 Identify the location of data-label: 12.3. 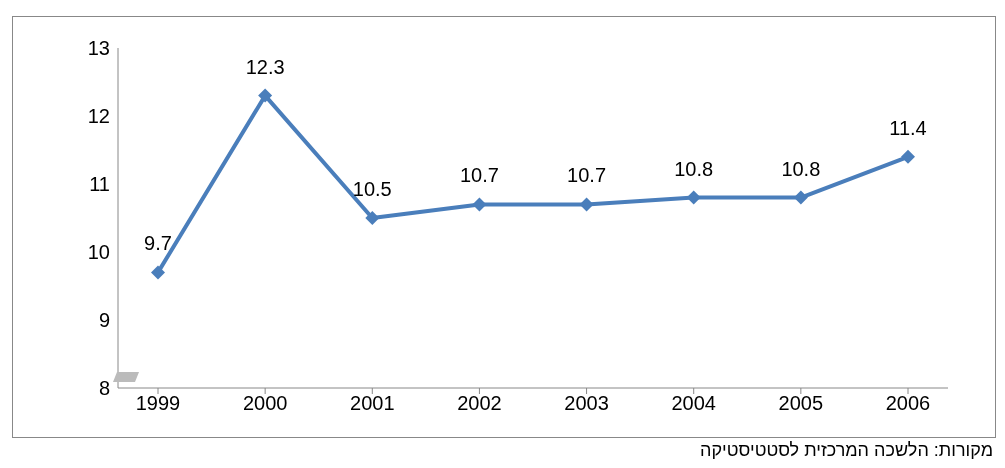
(265, 66).